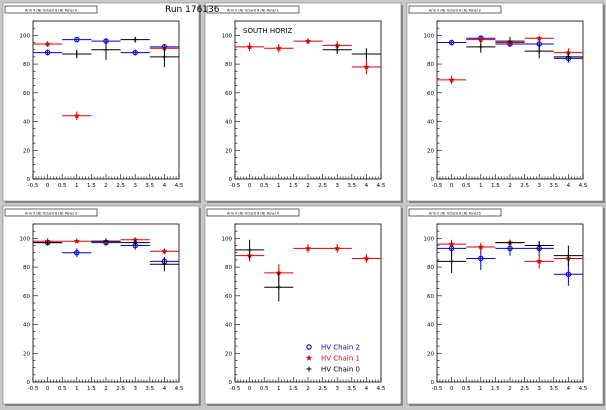  I want to click on panel-label: Arm 0 (N) Octant 6 (N) Panel 2, so click(455, 9).